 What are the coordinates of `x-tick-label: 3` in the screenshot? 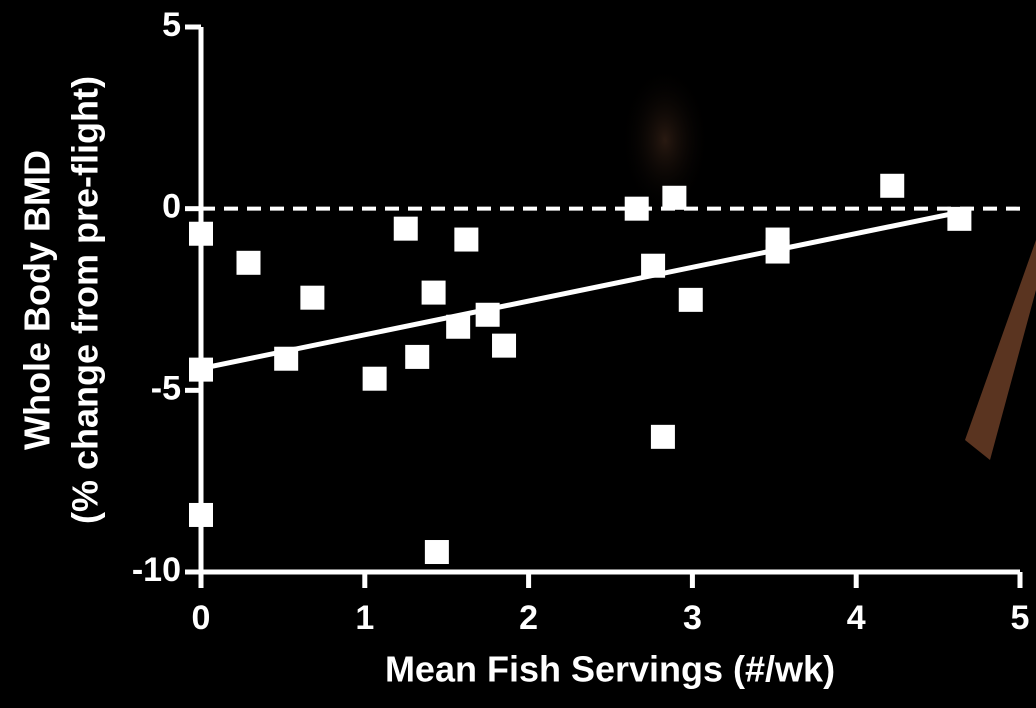 It's located at (692, 618).